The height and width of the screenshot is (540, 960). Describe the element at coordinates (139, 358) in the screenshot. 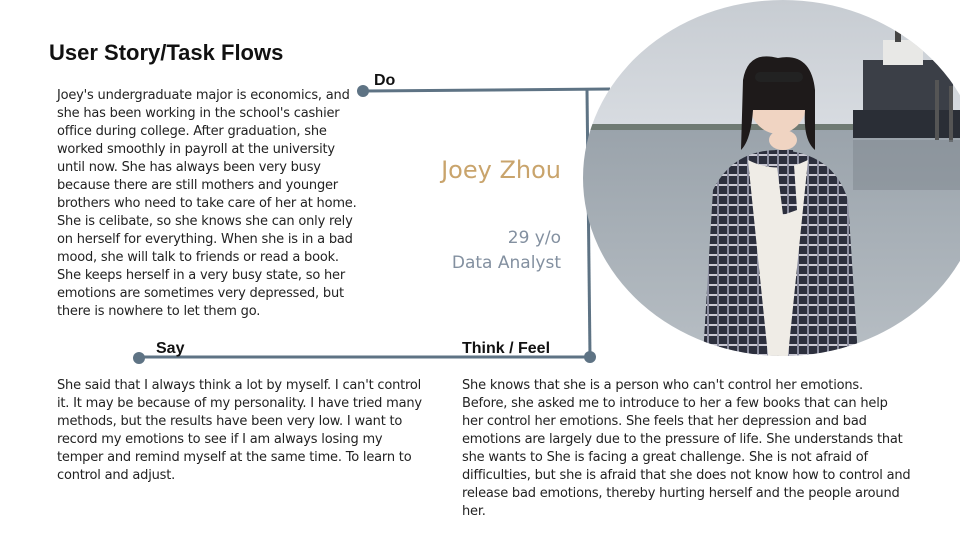

I see `say-node` at that location.